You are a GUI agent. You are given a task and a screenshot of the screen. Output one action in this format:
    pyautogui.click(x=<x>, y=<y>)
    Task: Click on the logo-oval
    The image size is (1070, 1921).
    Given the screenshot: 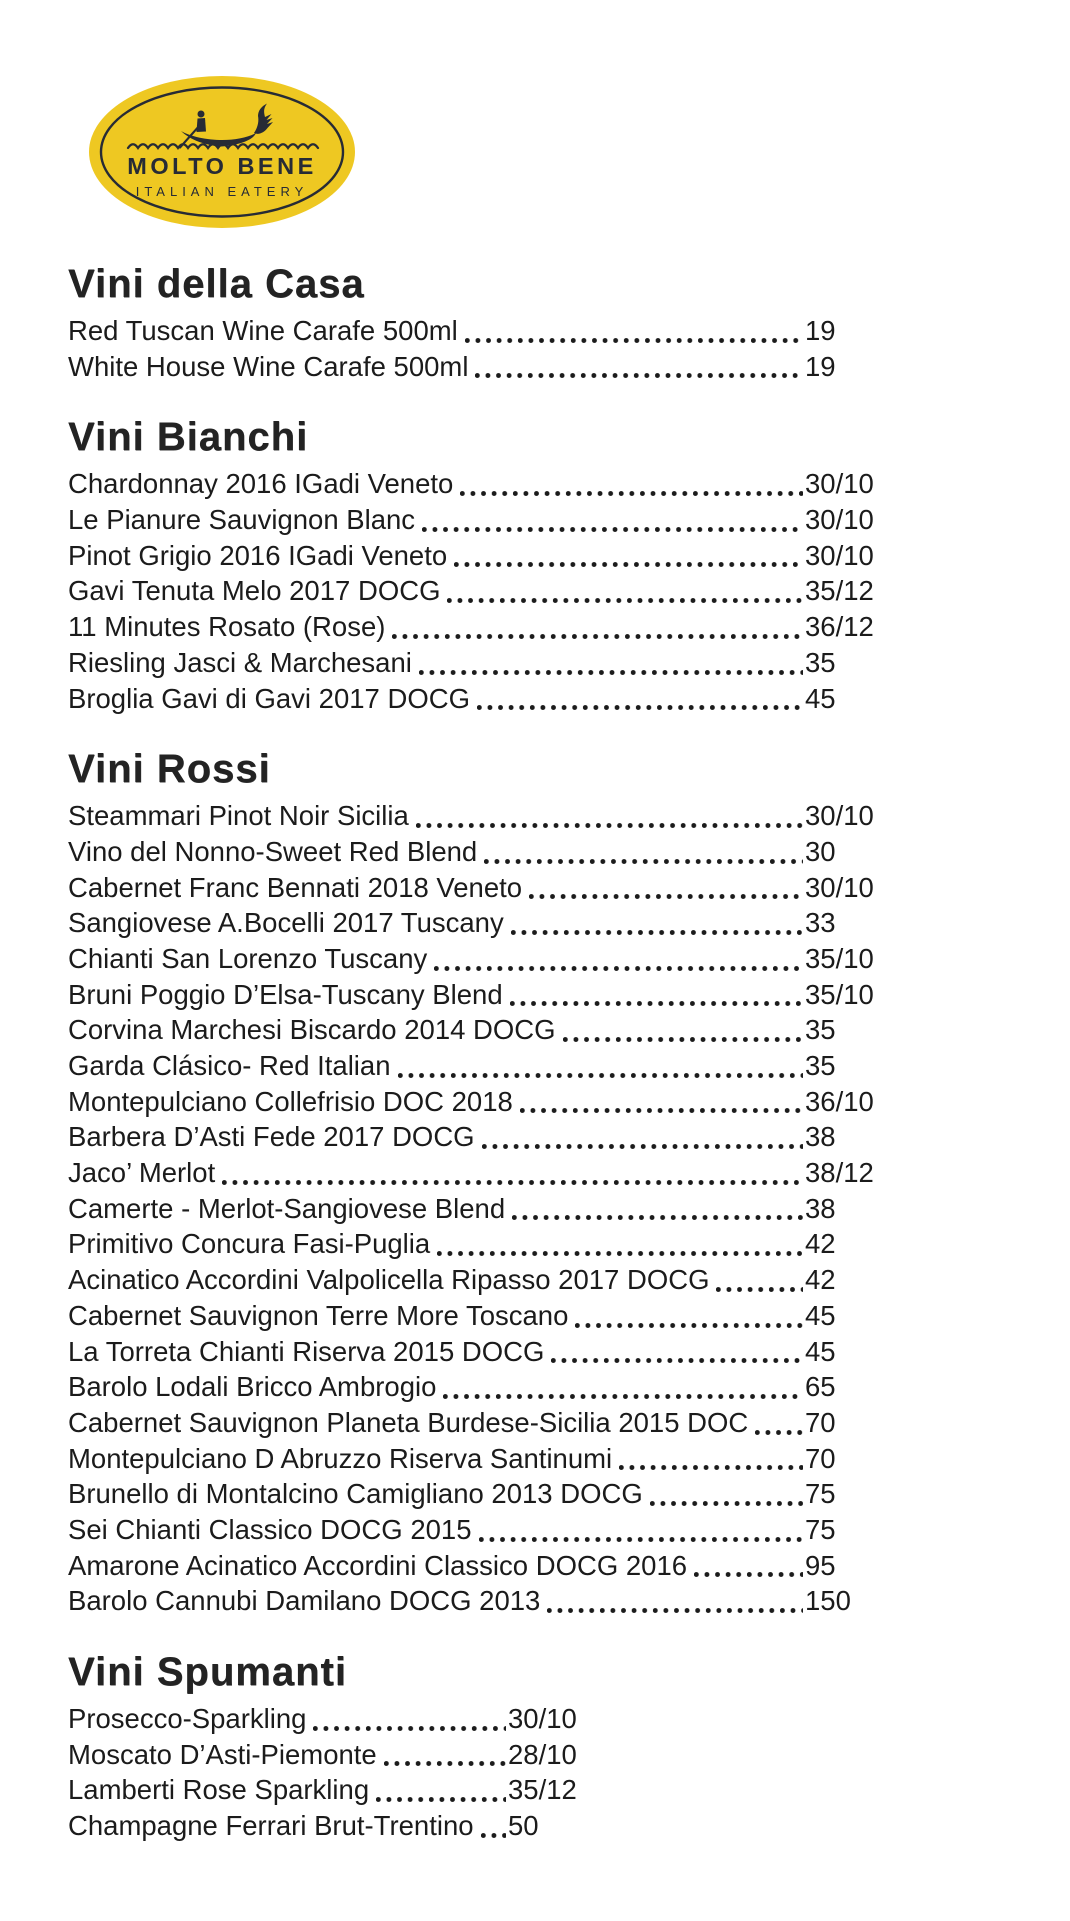 What is the action you would take?
    pyautogui.click(x=222, y=152)
    